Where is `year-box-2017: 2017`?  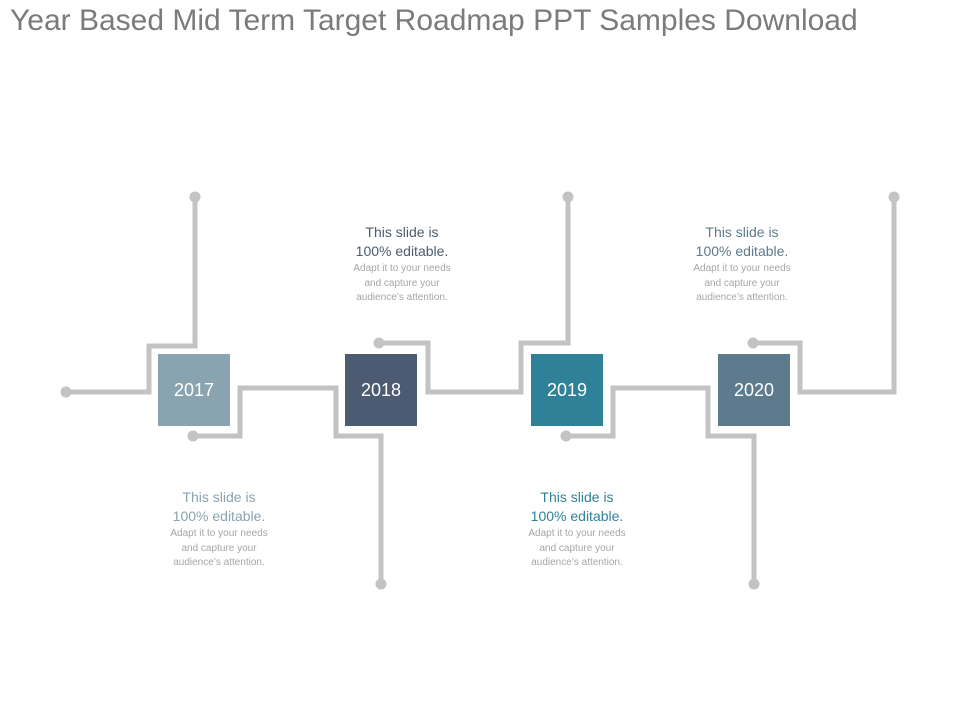
year-box-2017: 2017 is located at coordinates (194, 390).